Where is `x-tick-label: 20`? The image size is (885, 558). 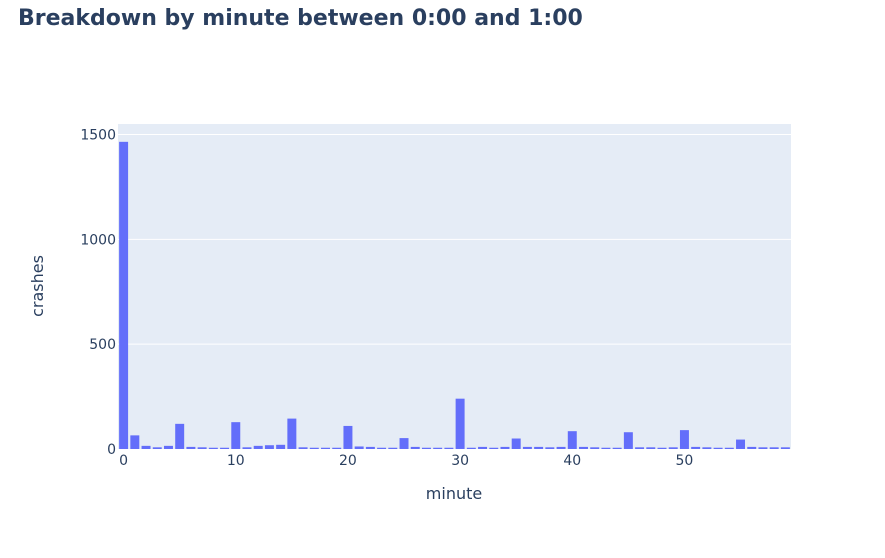
x-tick-label: 20 is located at coordinates (348, 461).